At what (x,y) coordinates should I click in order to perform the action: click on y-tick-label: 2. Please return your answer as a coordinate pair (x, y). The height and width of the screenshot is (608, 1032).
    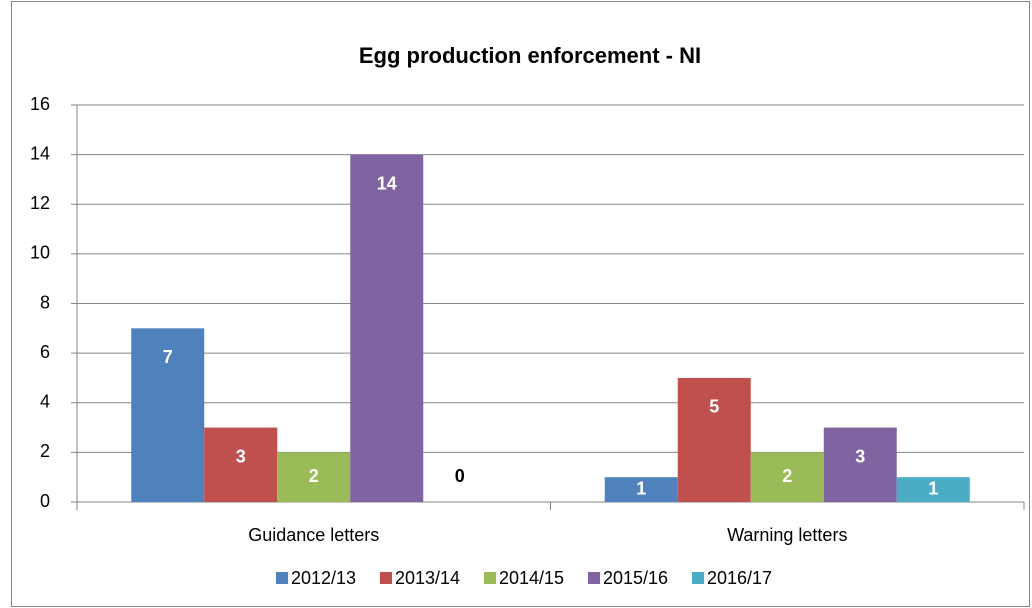
    Looking at the image, I should click on (45, 451).